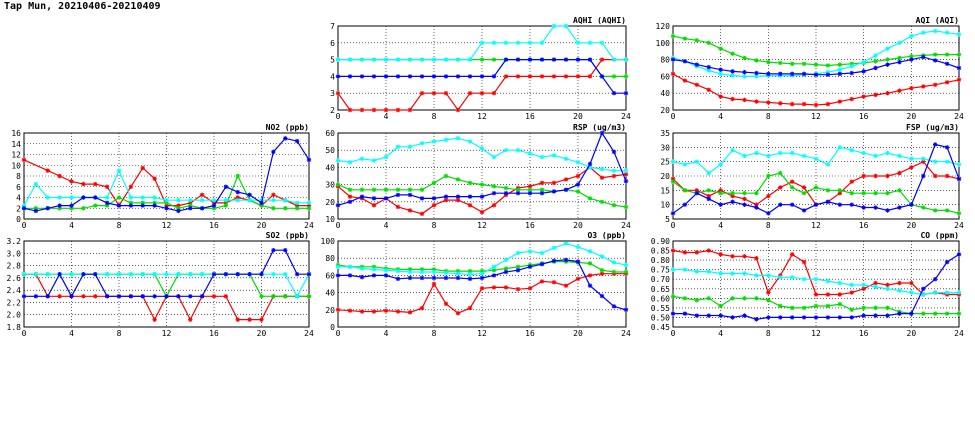 The width and height of the screenshot is (975, 447). What do you see at coordinates (932, 127) in the screenshot?
I see `chart-title: FSP (ug/m3)` at bounding box center [932, 127].